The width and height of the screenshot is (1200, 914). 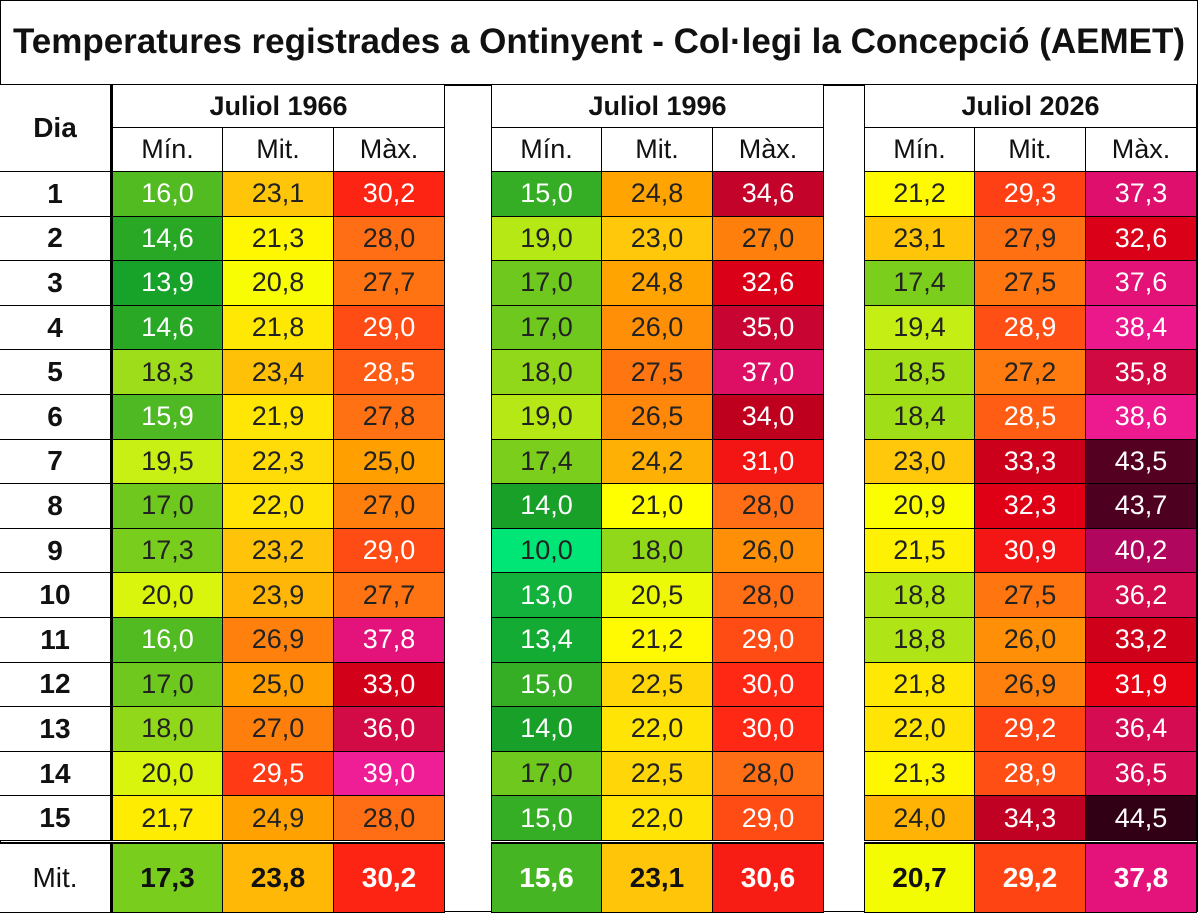 What do you see at coordinates (1141, 239) in the screenshot?
I see `temperature-cell-max: 32,6` at bounding box center [1141, 239].